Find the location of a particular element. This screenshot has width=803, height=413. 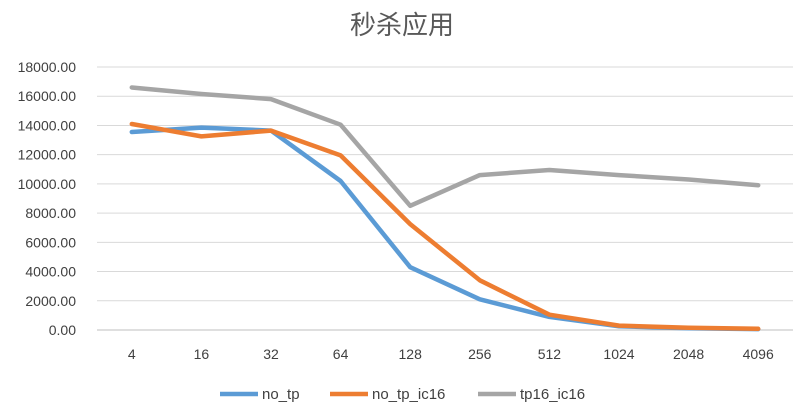

y-tick-label: 2000.00 is located at coordinates (50, 301).